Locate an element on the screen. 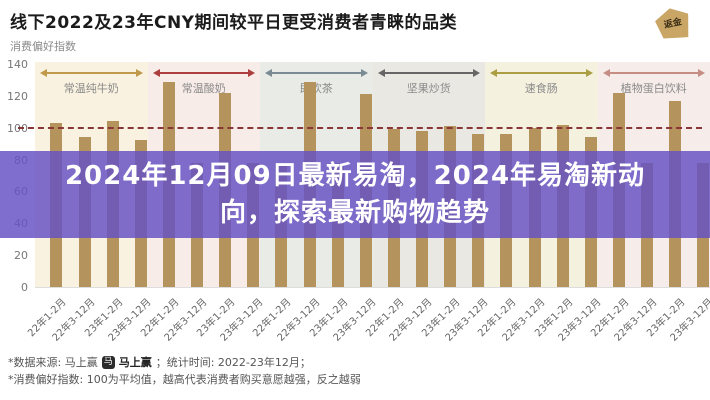 The height and width of the screenshot is (400, 710). overlay-text-line1: 2024年12月09日最新易淘，2024年易淘新动 is located at coordinates (355, 175).